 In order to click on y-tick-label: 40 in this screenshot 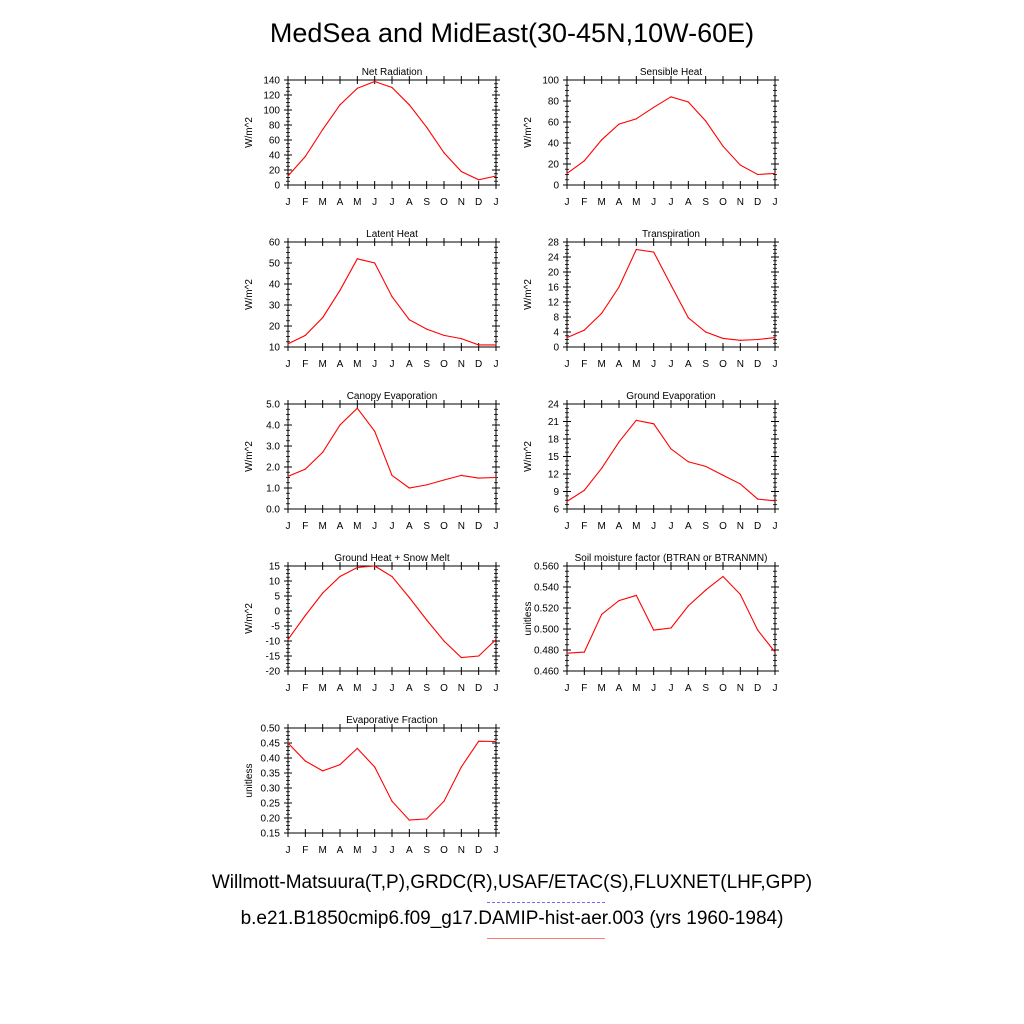, I will do `click(554, 144)`.